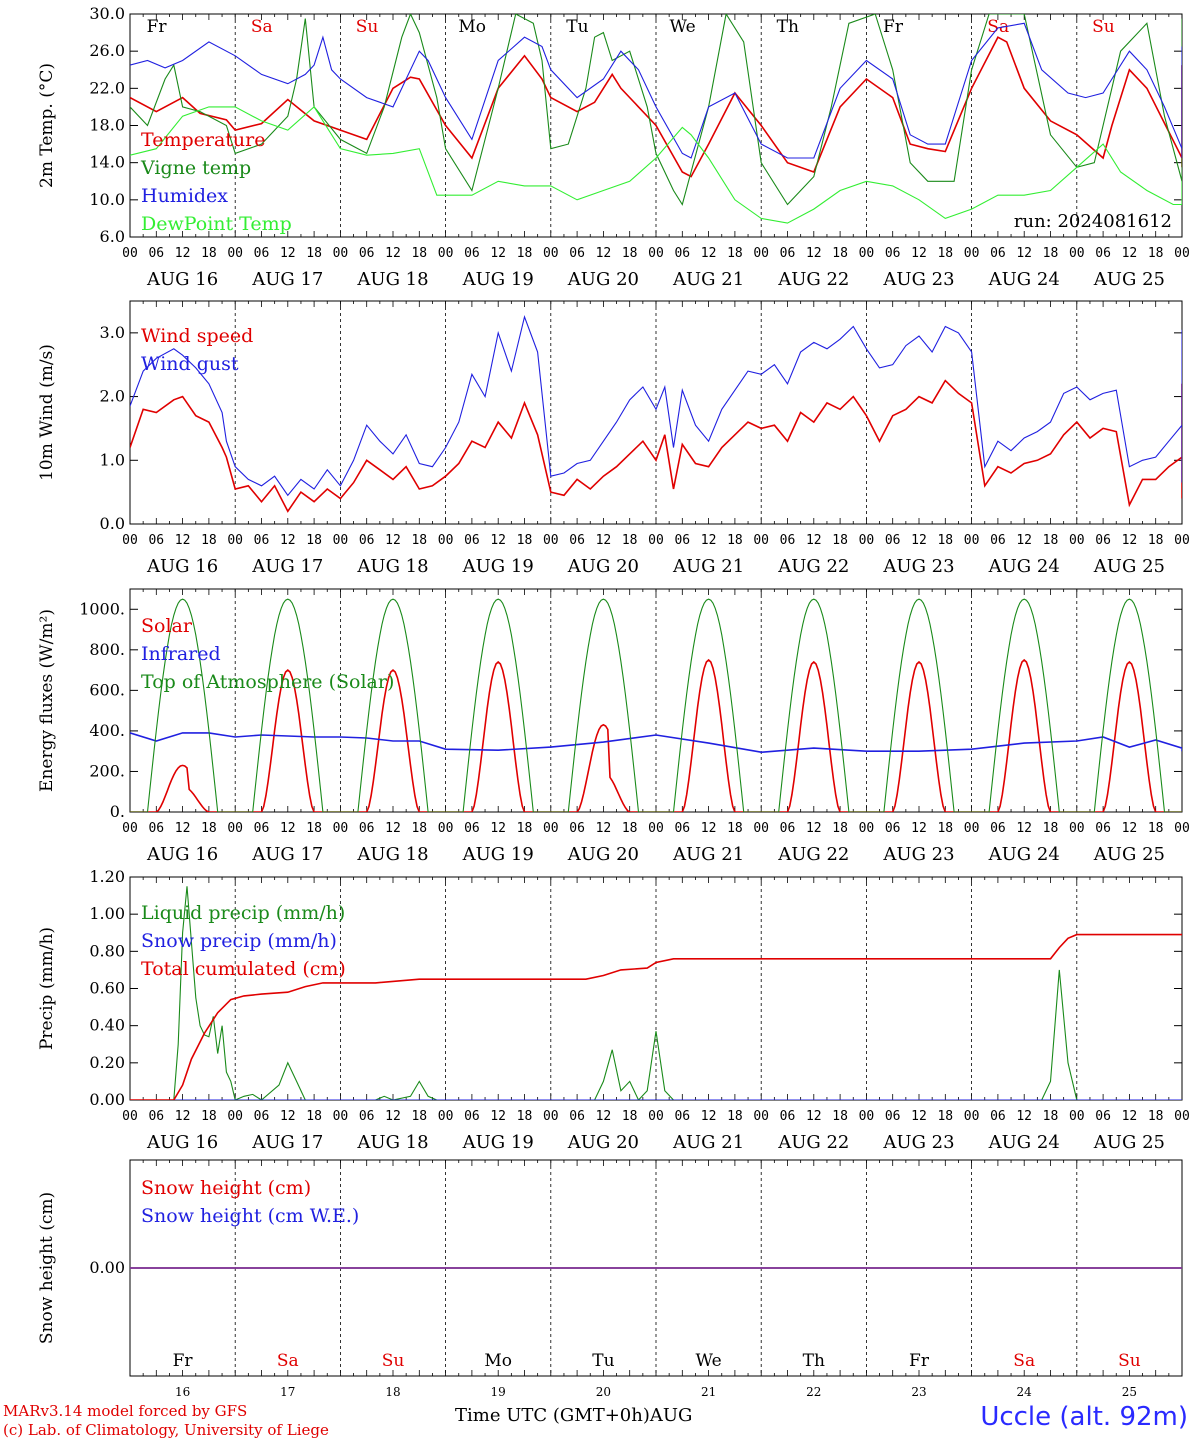  Describe the element at coordinates (813, 1392) in the screenshot. I see `day-number-label: 22` at that location.